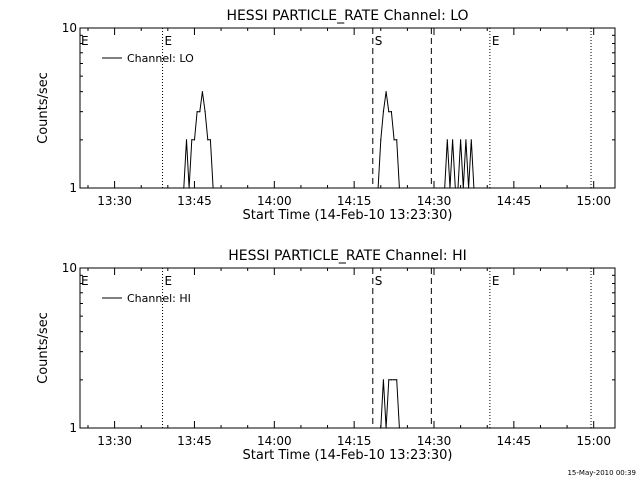  What do you see at coordinates (160, 58) in the screenshot?
I see `legend-label: Channel: LO` at bounding box center [160, 58].